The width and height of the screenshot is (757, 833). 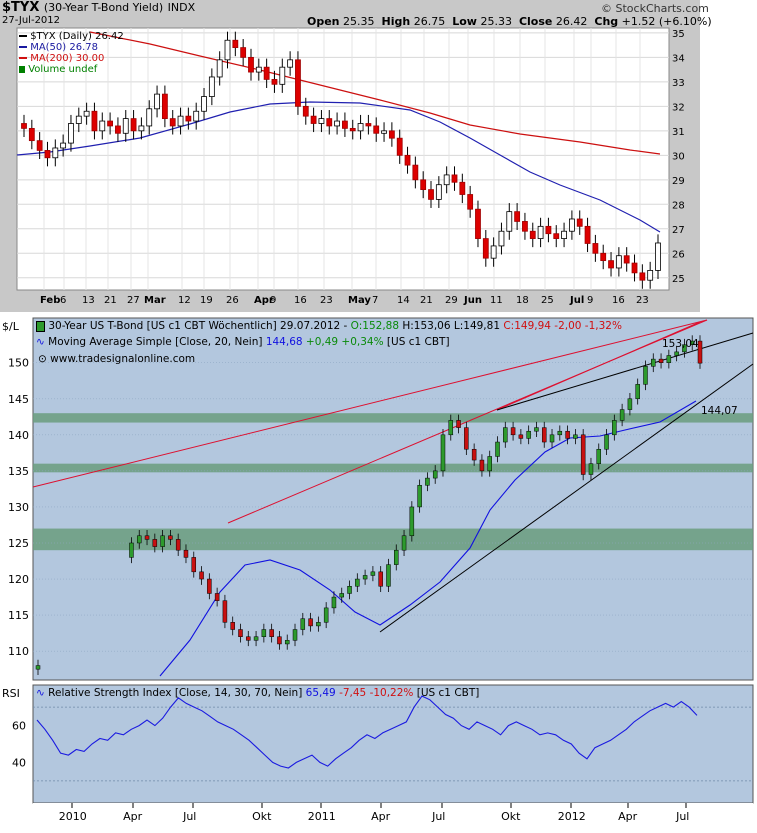 What do you see at coordinates (367, 732) in the screenshot?
I see `rsi-polyline` at bounding box center [367, 732].